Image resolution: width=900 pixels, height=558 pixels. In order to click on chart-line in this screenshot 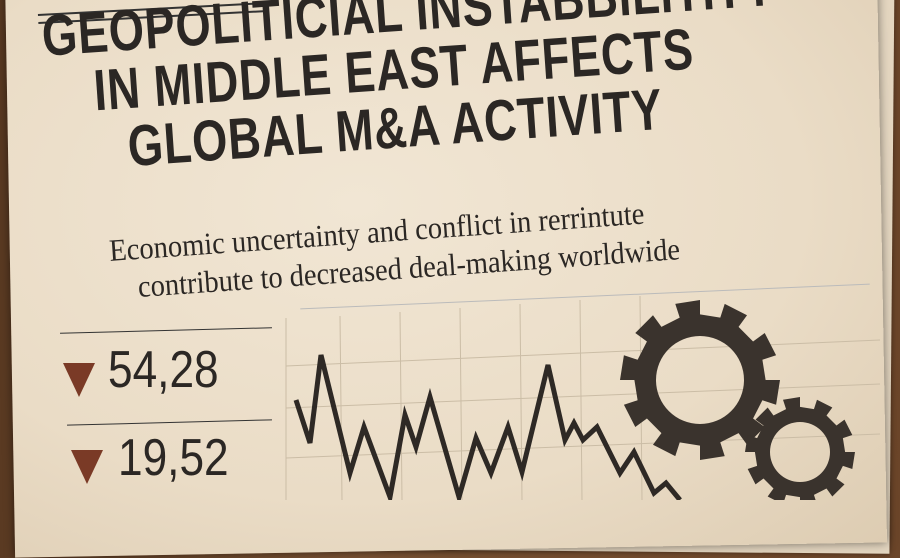, I will do `click(487, 427)`.